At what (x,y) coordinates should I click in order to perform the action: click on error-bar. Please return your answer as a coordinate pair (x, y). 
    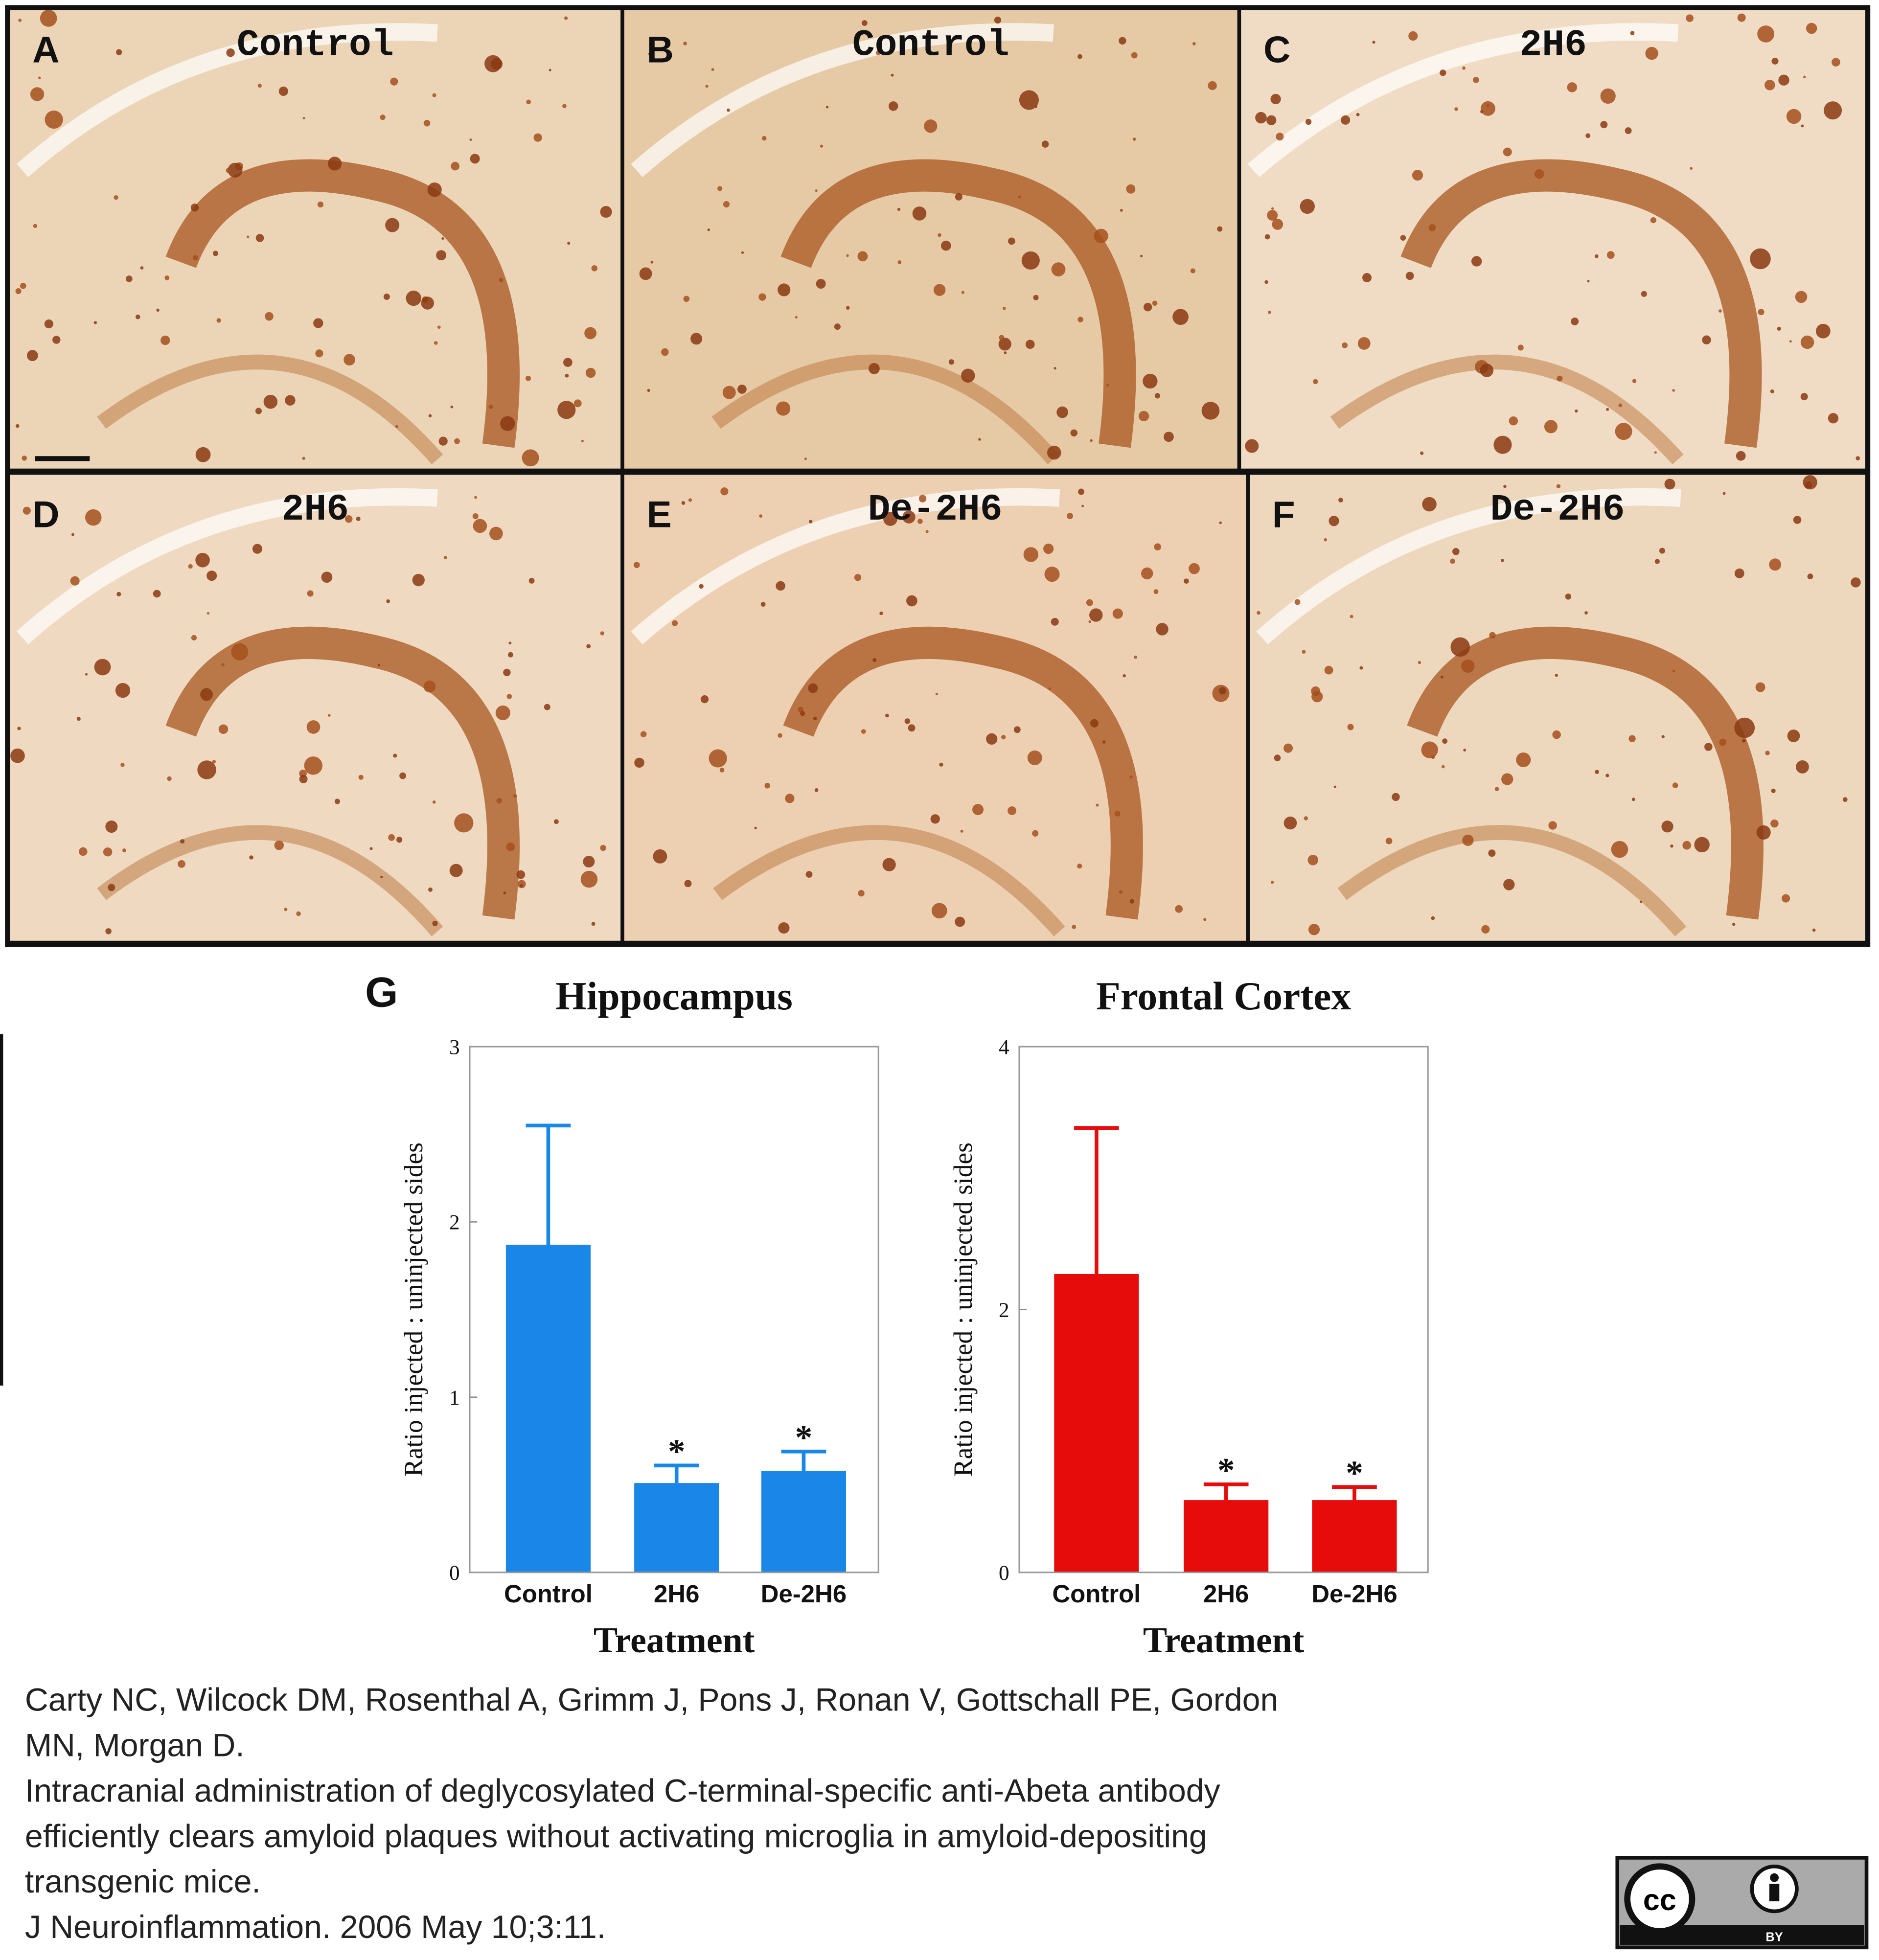
    Looking at the image, I should click on (676, 1473).